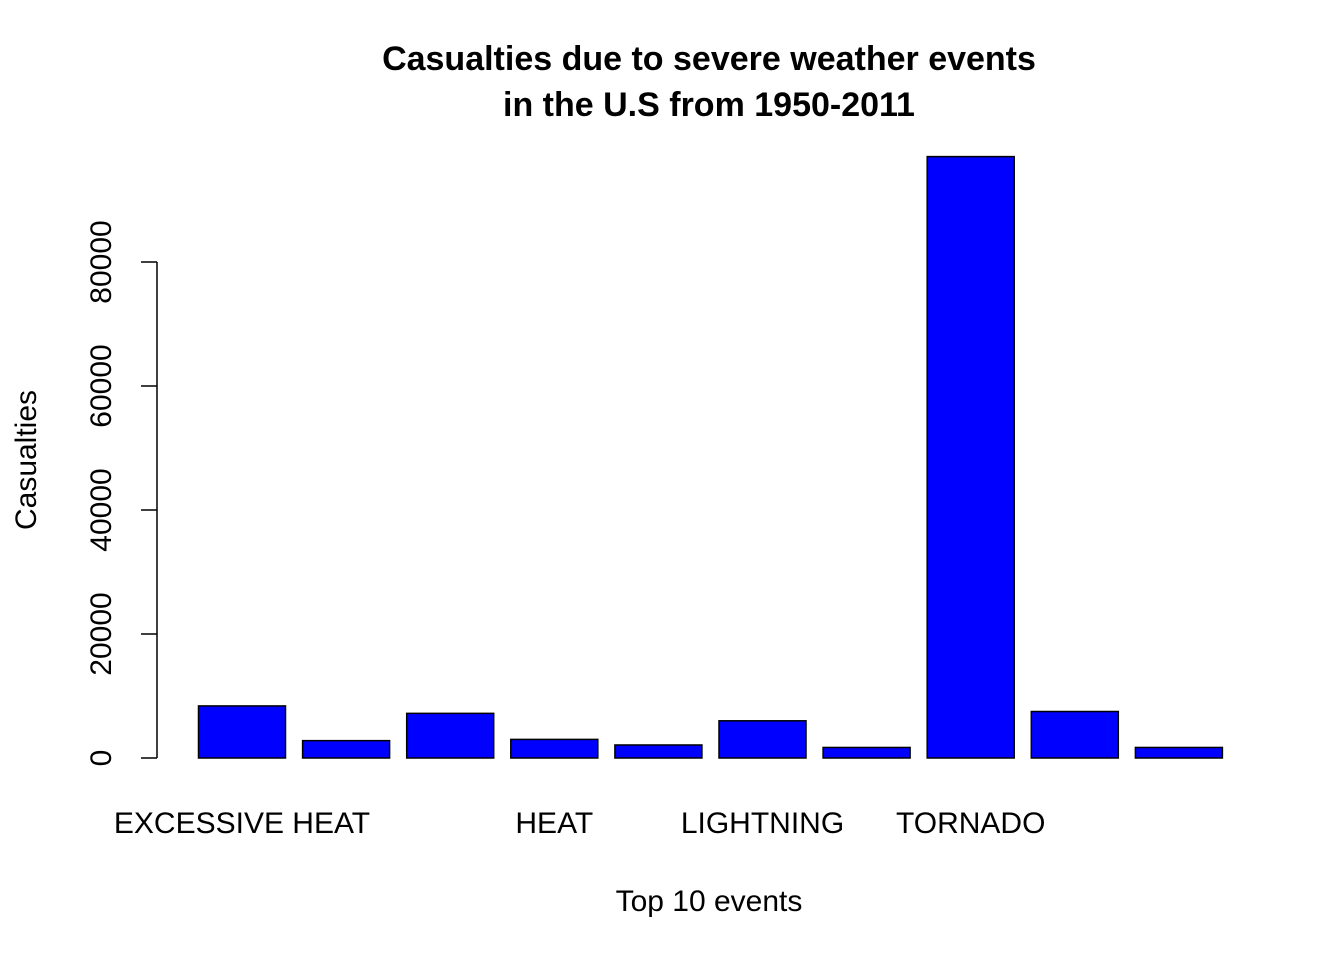 The width and height of the screenshot is (1344, 960). I want to click on y-axis-title: Casualties, so click(26, 460).